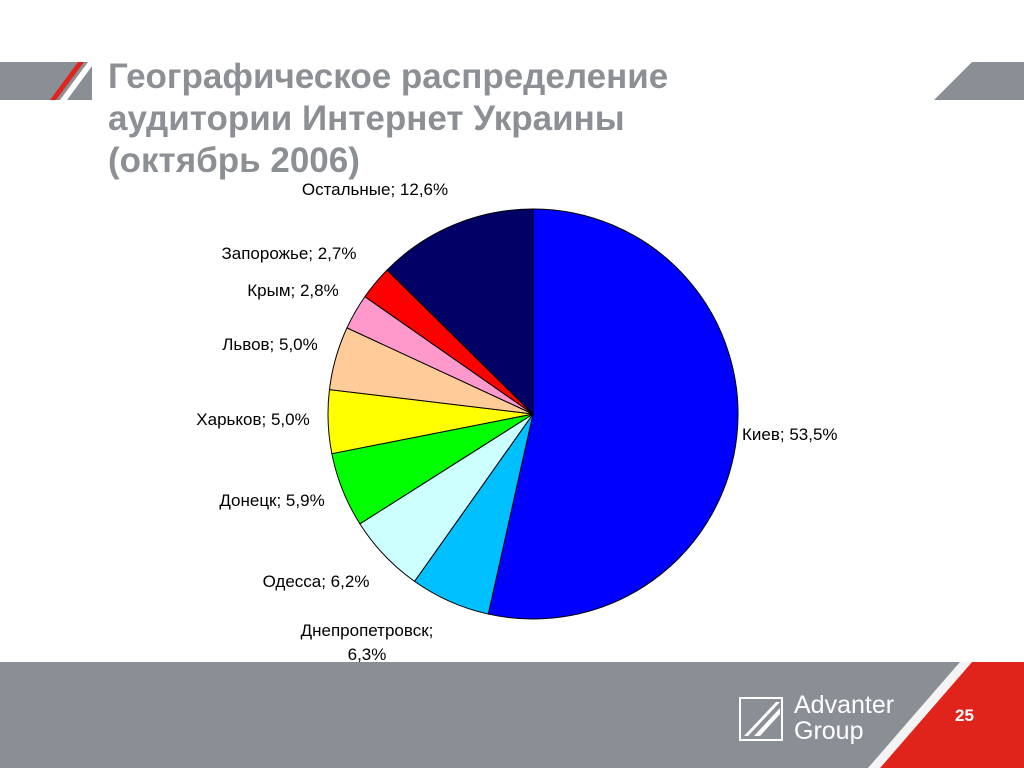 The width and height of the screenshot is (1024, 768). What do you see at coordinates (486, 715) in the screenshot?
I see `footer-grey` at bounding box center [486, 715].